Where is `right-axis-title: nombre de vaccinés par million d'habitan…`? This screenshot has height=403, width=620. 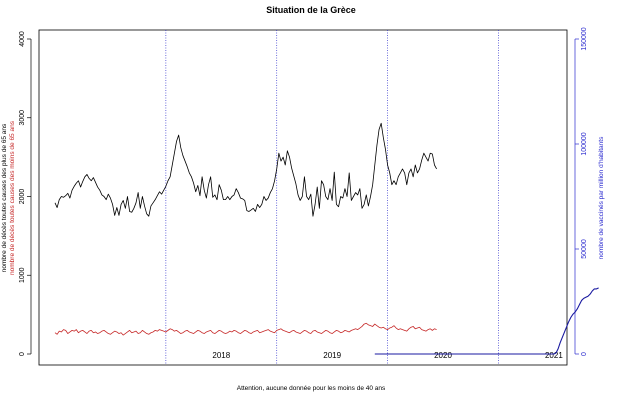 right-axis-title: nombre de vaccinés par million d'habitan… is located at coordinates (601, 197).